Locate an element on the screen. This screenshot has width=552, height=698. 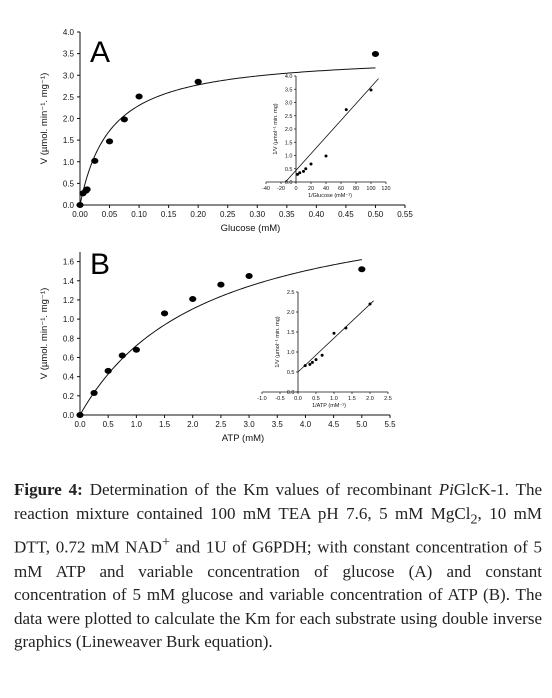
inset-x-tick-label: 100 is located at coordinates (370, 189).